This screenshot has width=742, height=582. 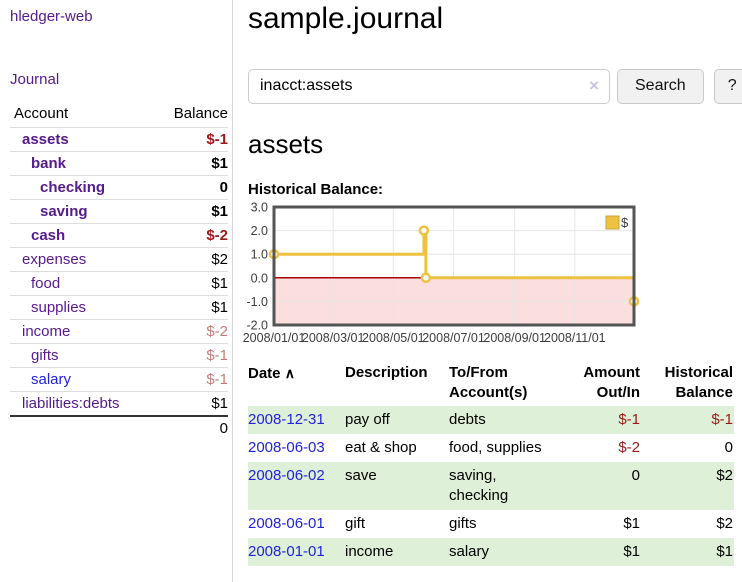 What do you see at coordinates (119, 355) in the screenshot?
I see `account-row-gifts: gifts $-1` at bounding box center [119, 355].